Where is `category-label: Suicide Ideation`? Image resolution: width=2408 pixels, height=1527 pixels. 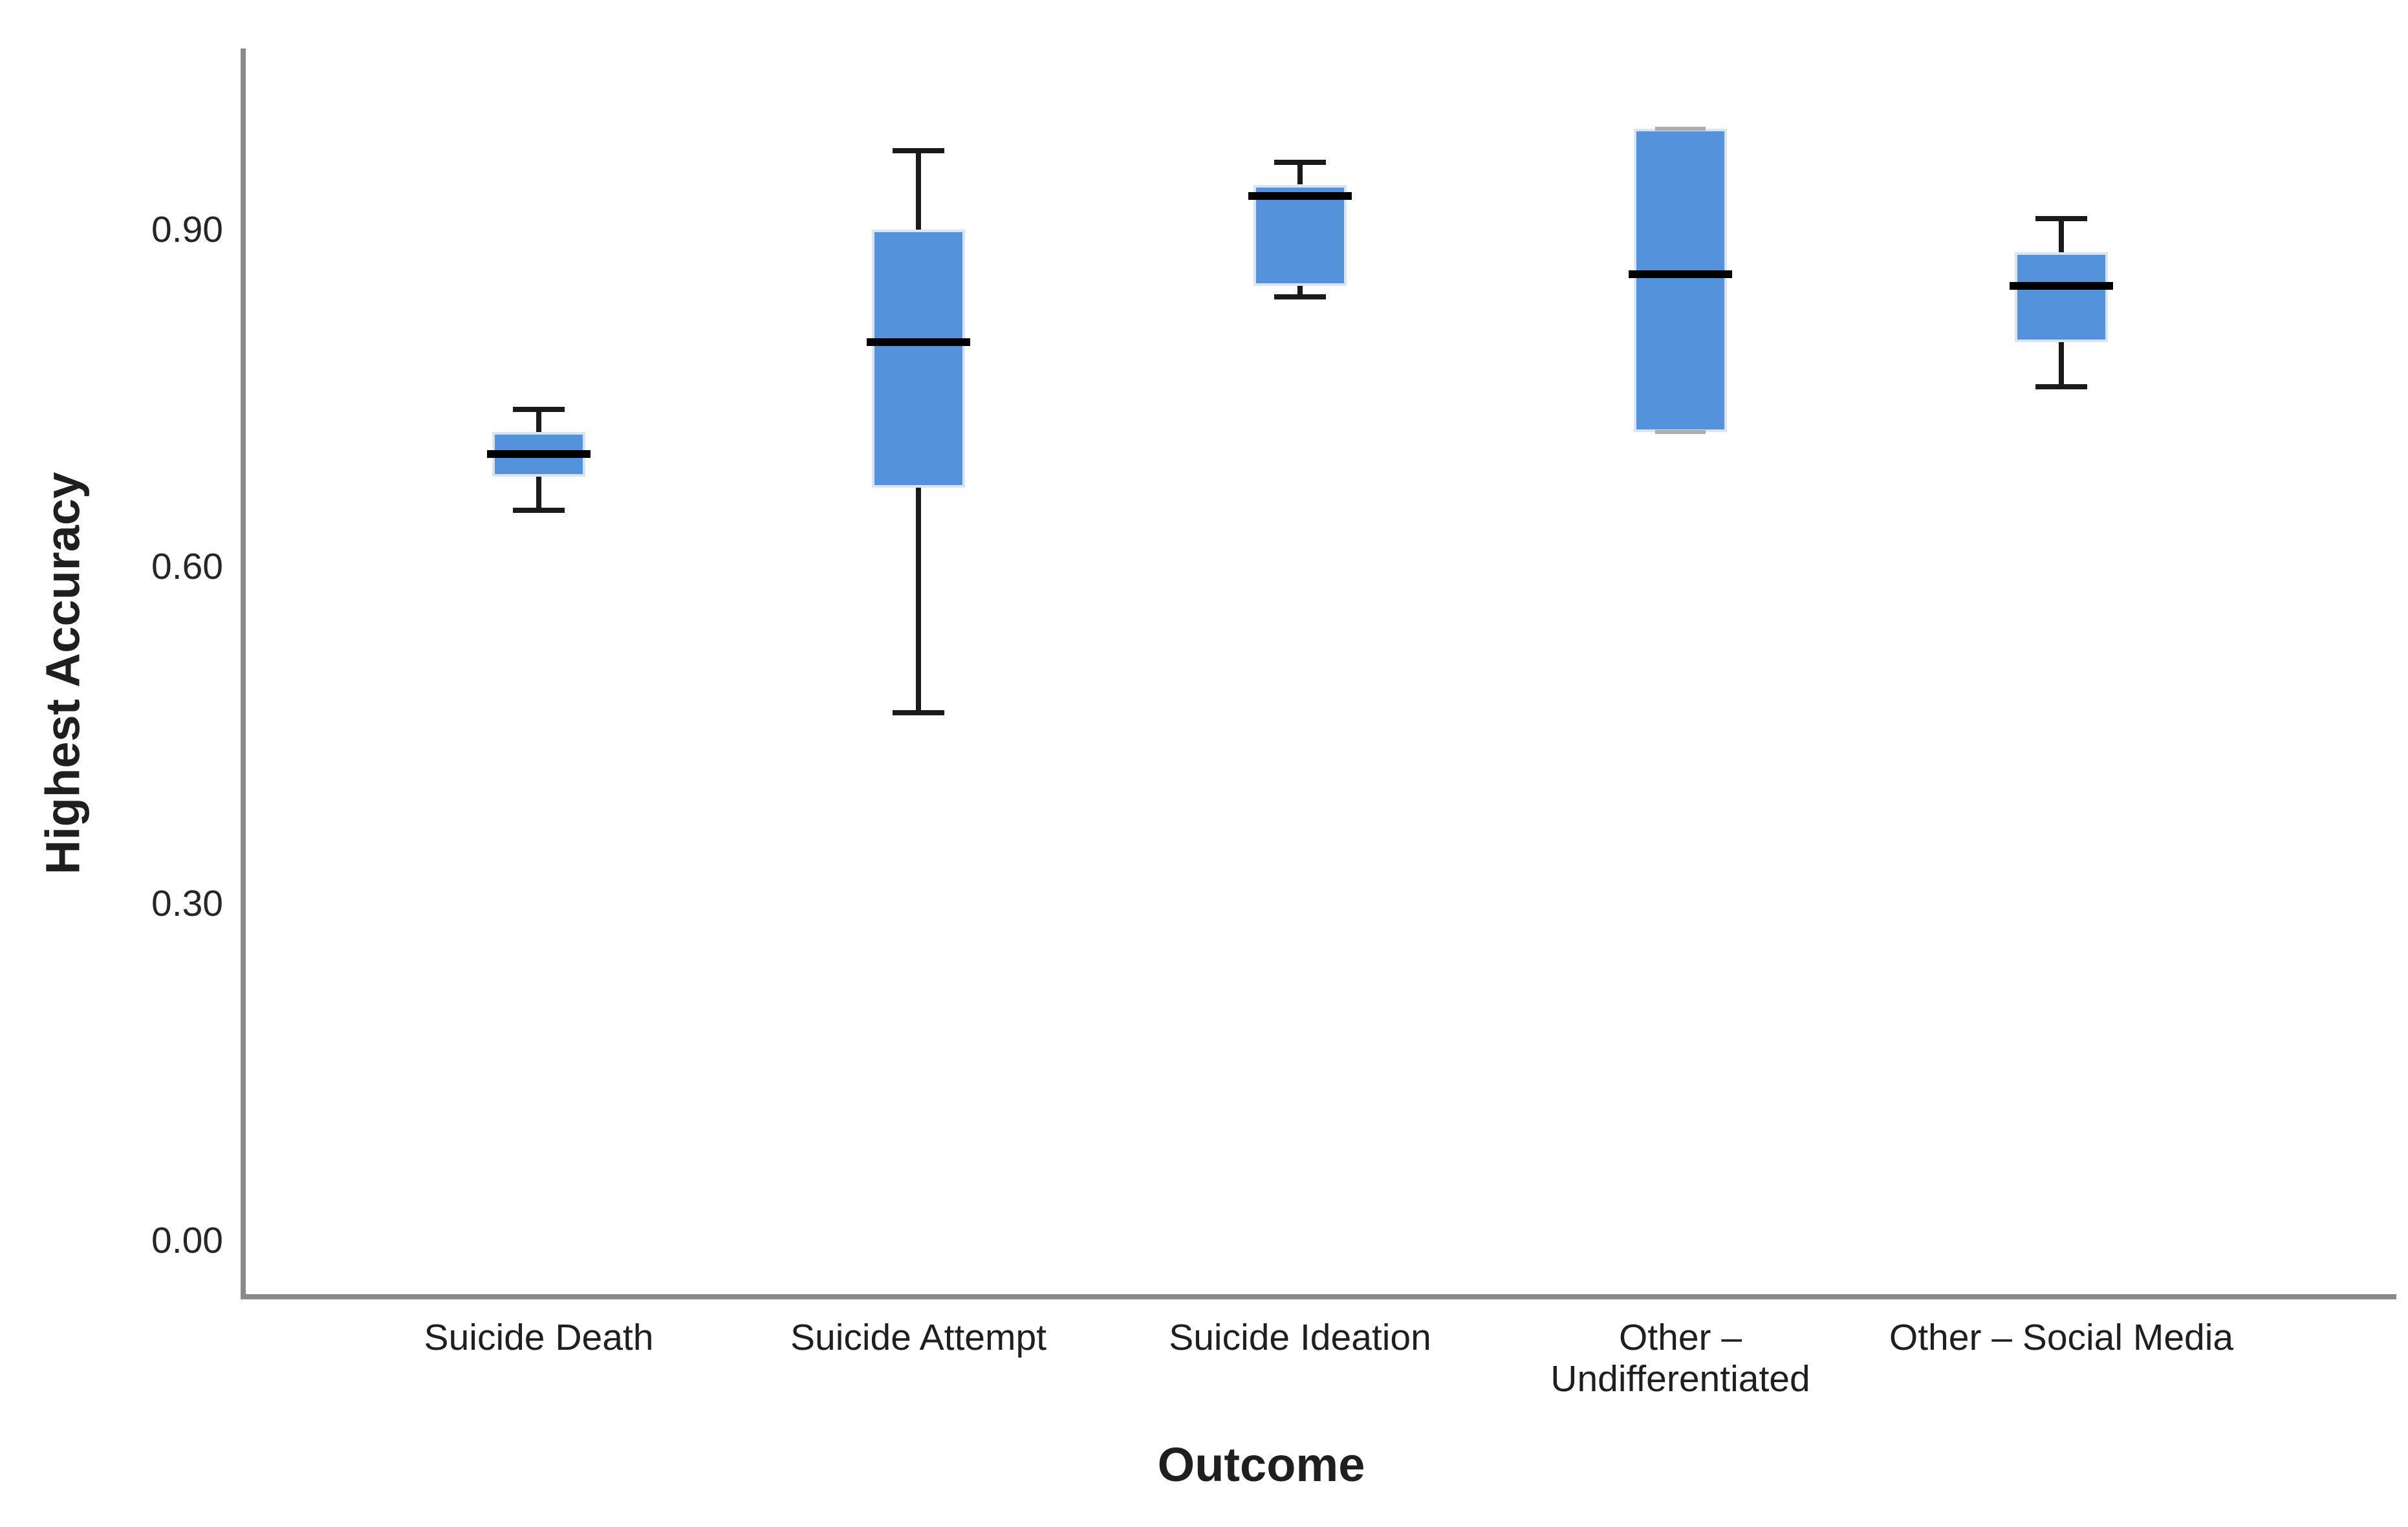
category-label: Suicide Ideation is located at coordinates (1300, 1338).